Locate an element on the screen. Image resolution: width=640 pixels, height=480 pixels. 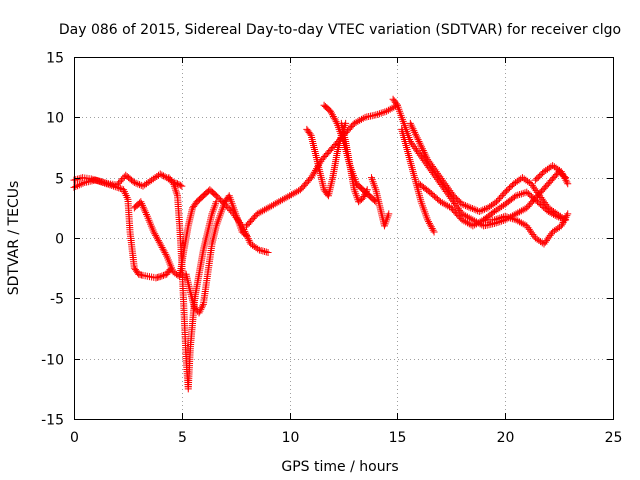
series-sat-j is located at coordinates (380, 202).